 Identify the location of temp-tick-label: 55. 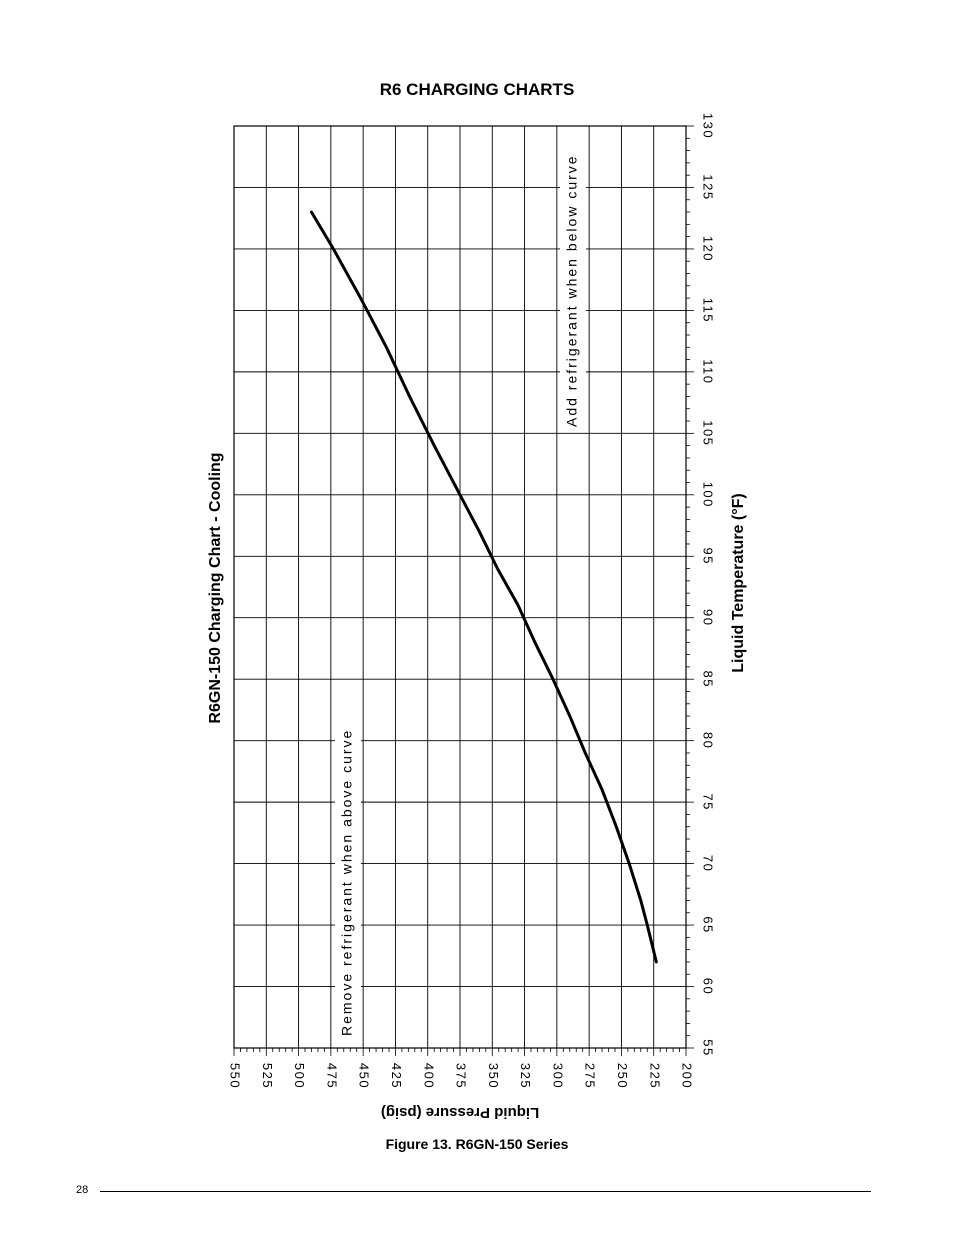
(708, 1047).